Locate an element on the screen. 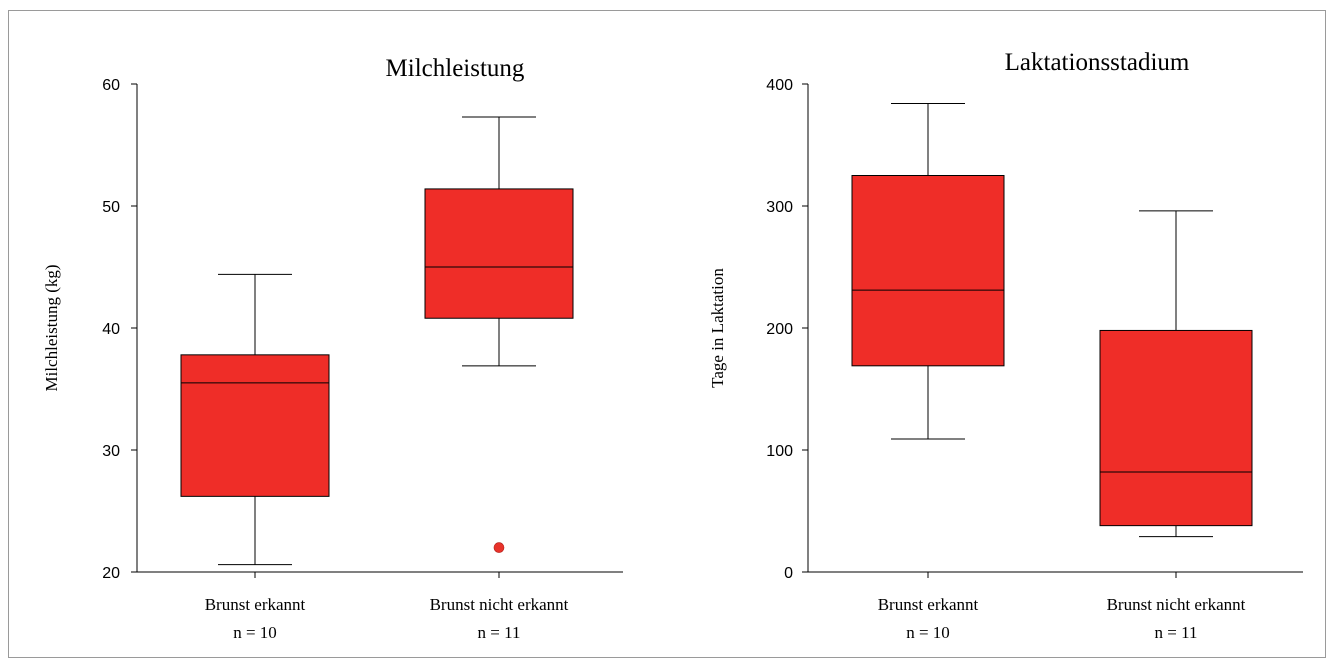 The image size is (1329, 662). y-tick-label: 100 is located at coordinates (779, 451).